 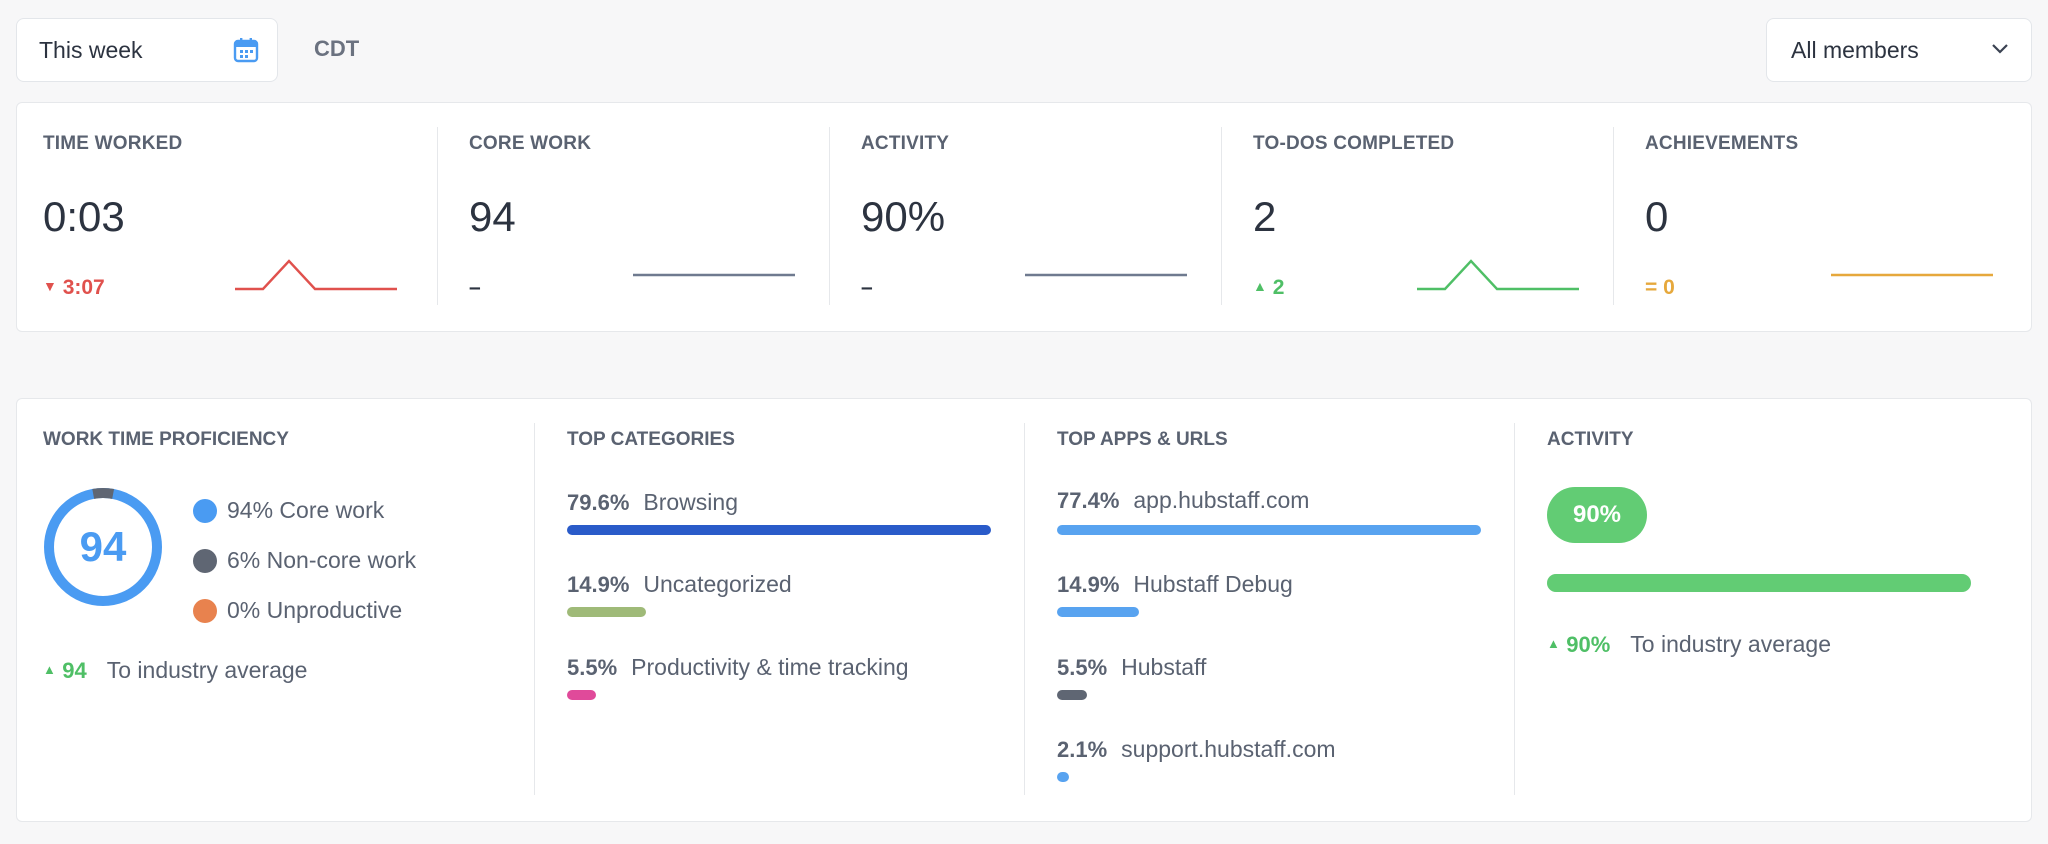 What do you see at coordinates (1597, 515) in the screenshot?
I see `activity-badge: 90%` at bounding box center [1597, 515].